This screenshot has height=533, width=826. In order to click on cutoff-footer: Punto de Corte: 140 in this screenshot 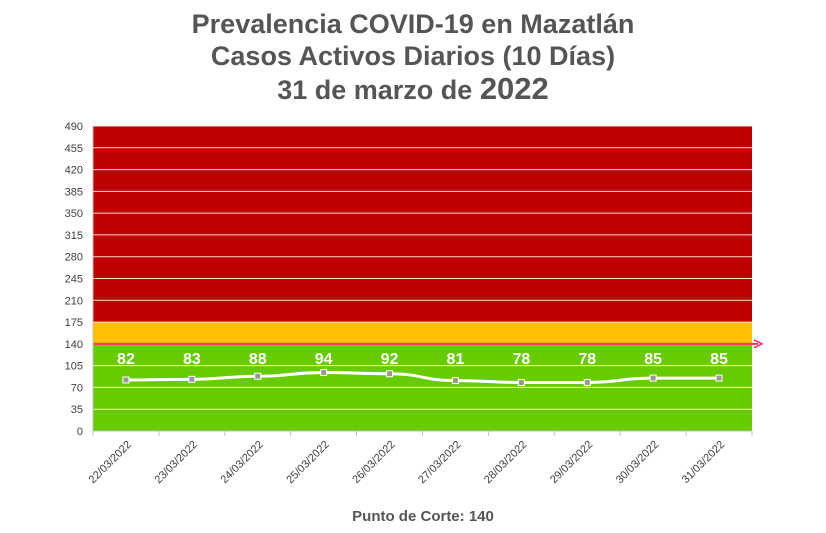, I will do `click(423, 516)`.